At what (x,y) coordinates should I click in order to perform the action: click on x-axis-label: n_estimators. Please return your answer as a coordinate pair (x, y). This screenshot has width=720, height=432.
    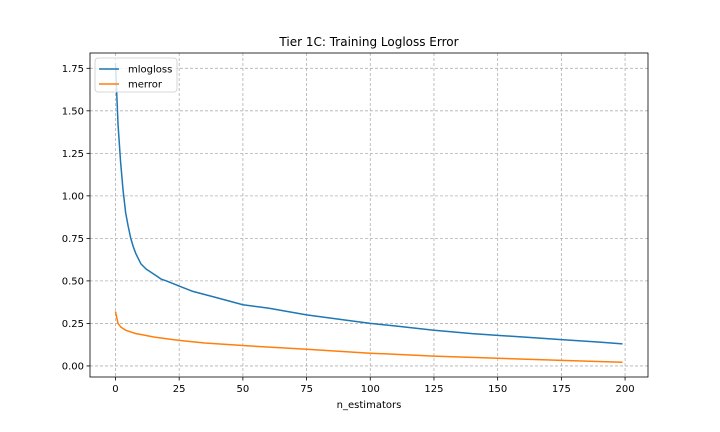
    Looking at the image, I should click on (369, 405).